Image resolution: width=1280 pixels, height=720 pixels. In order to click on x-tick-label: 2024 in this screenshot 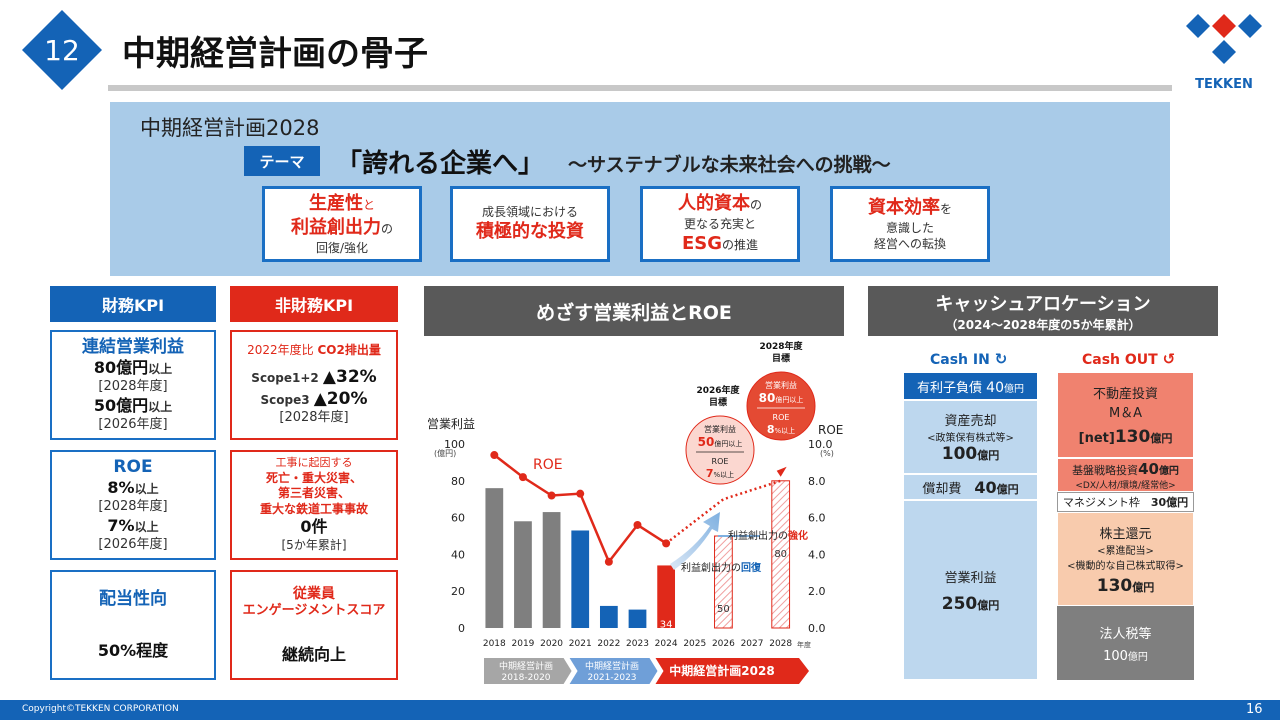, I will do `click(666, 644)`.